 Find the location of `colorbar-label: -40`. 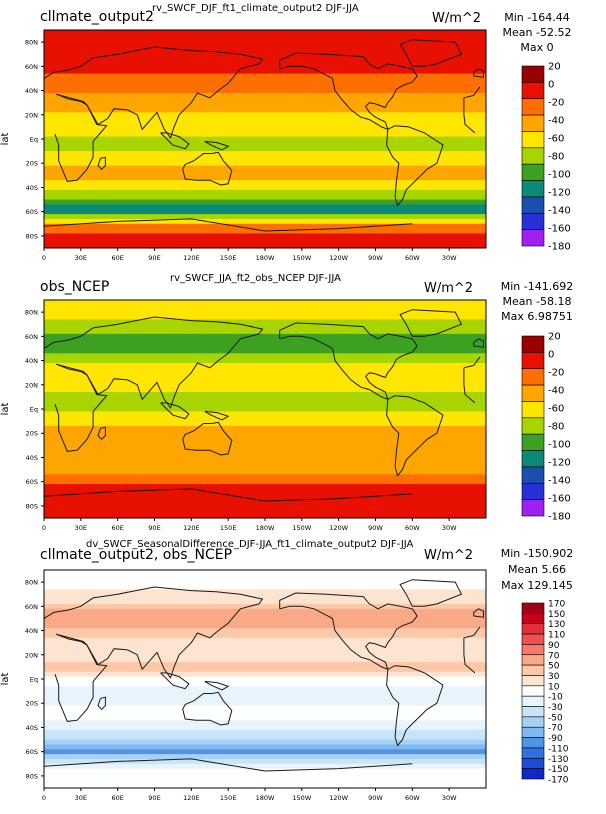

colorbar-label: -40 is located at coordinates (556, 391).